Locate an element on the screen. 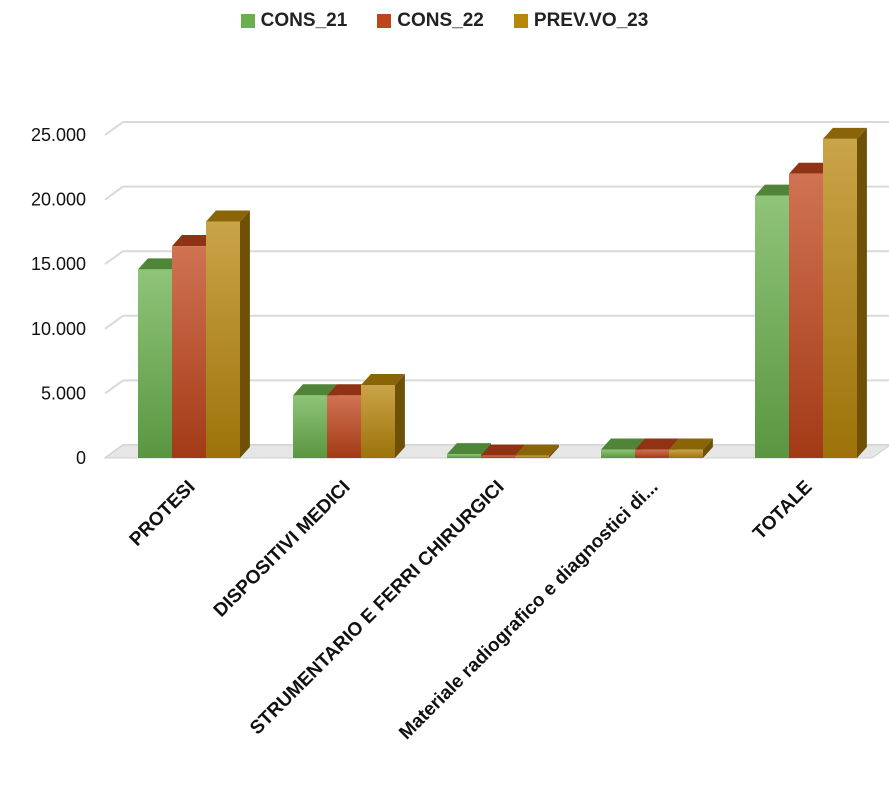 The image size is (889, 795). category-label: TOTALE is located at coordinates (782, 510).